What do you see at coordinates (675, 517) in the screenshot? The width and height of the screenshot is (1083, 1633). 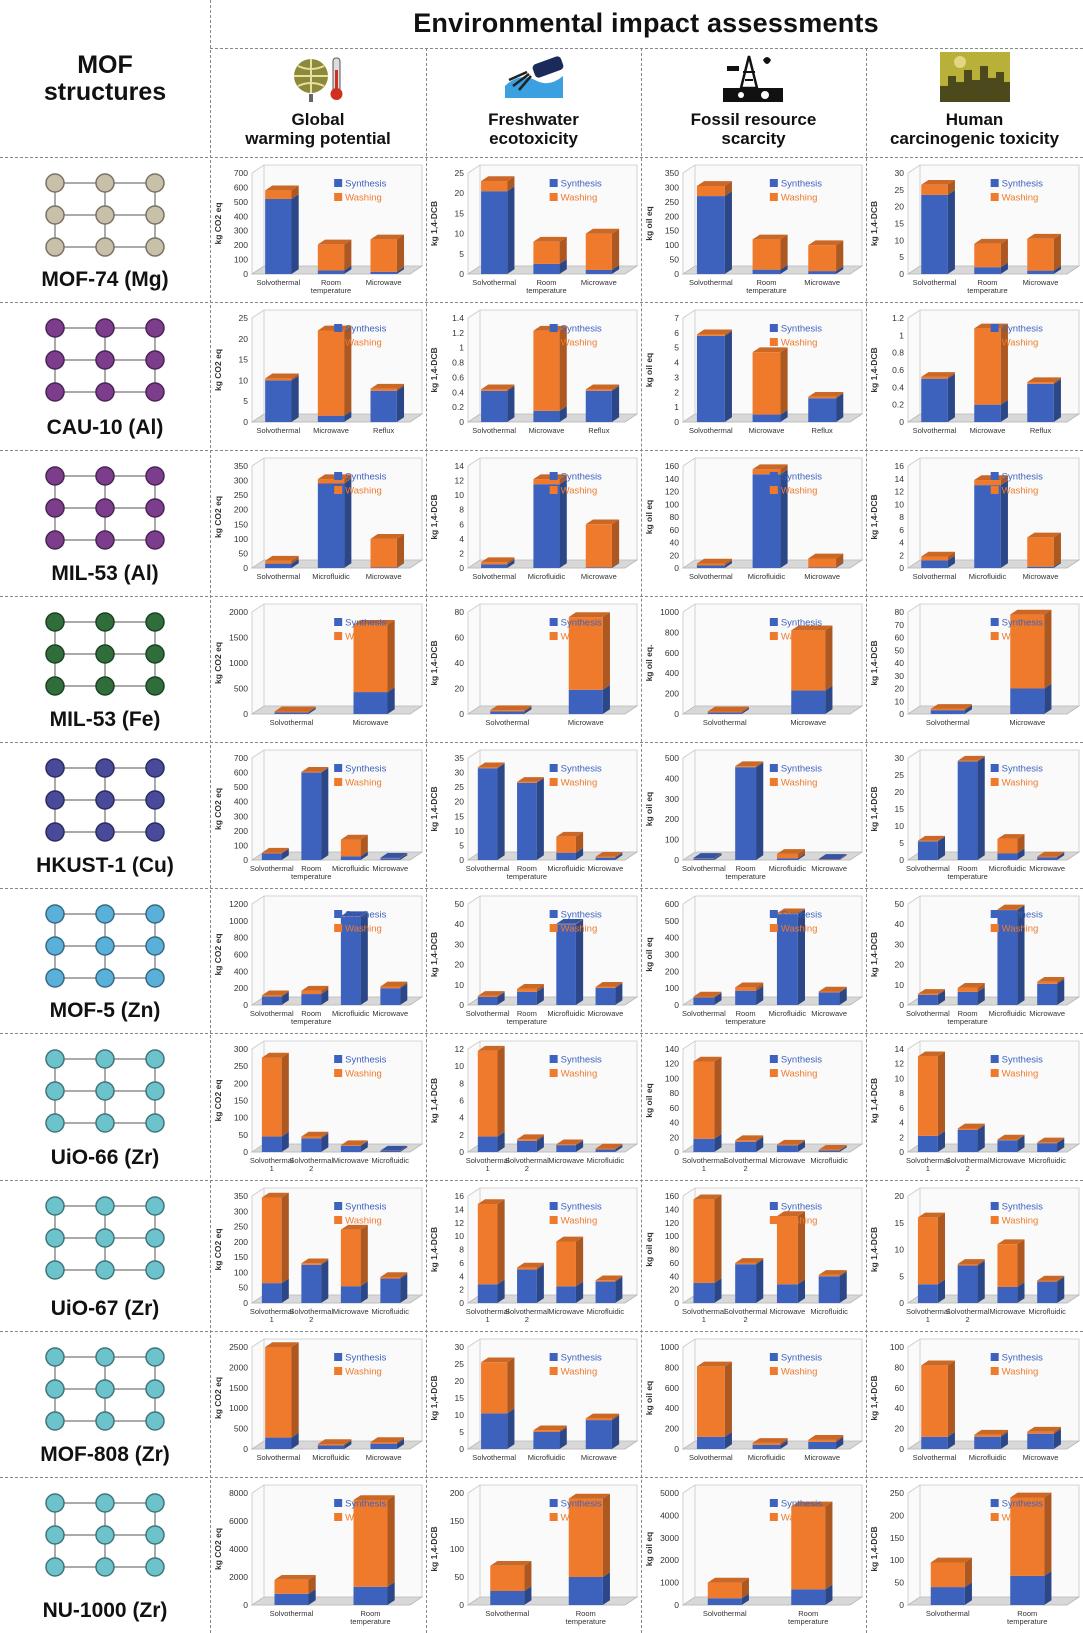 I see `y-tick-label: 80` at bounding box center [675, 517].